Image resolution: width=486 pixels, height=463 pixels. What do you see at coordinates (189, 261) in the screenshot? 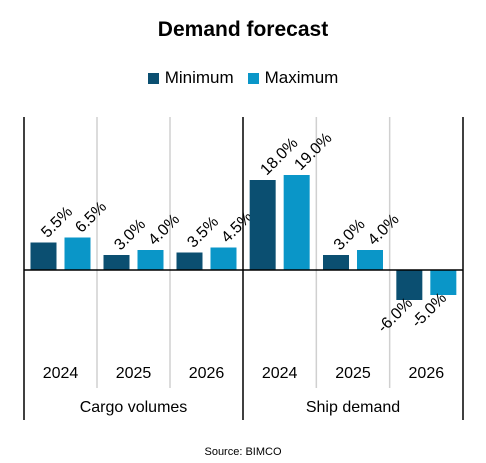
I see `bar-minimum-cargo-volumes-2026` at bounding box center [189, 261].